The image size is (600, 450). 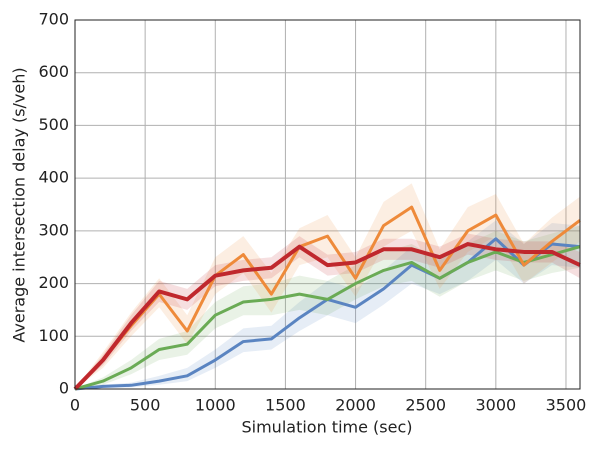 What do you see at coordinates (326, 427) in the screenshot?
I see `x-axis-label: Simulation time (sec)` at bounding box center [326, 427].